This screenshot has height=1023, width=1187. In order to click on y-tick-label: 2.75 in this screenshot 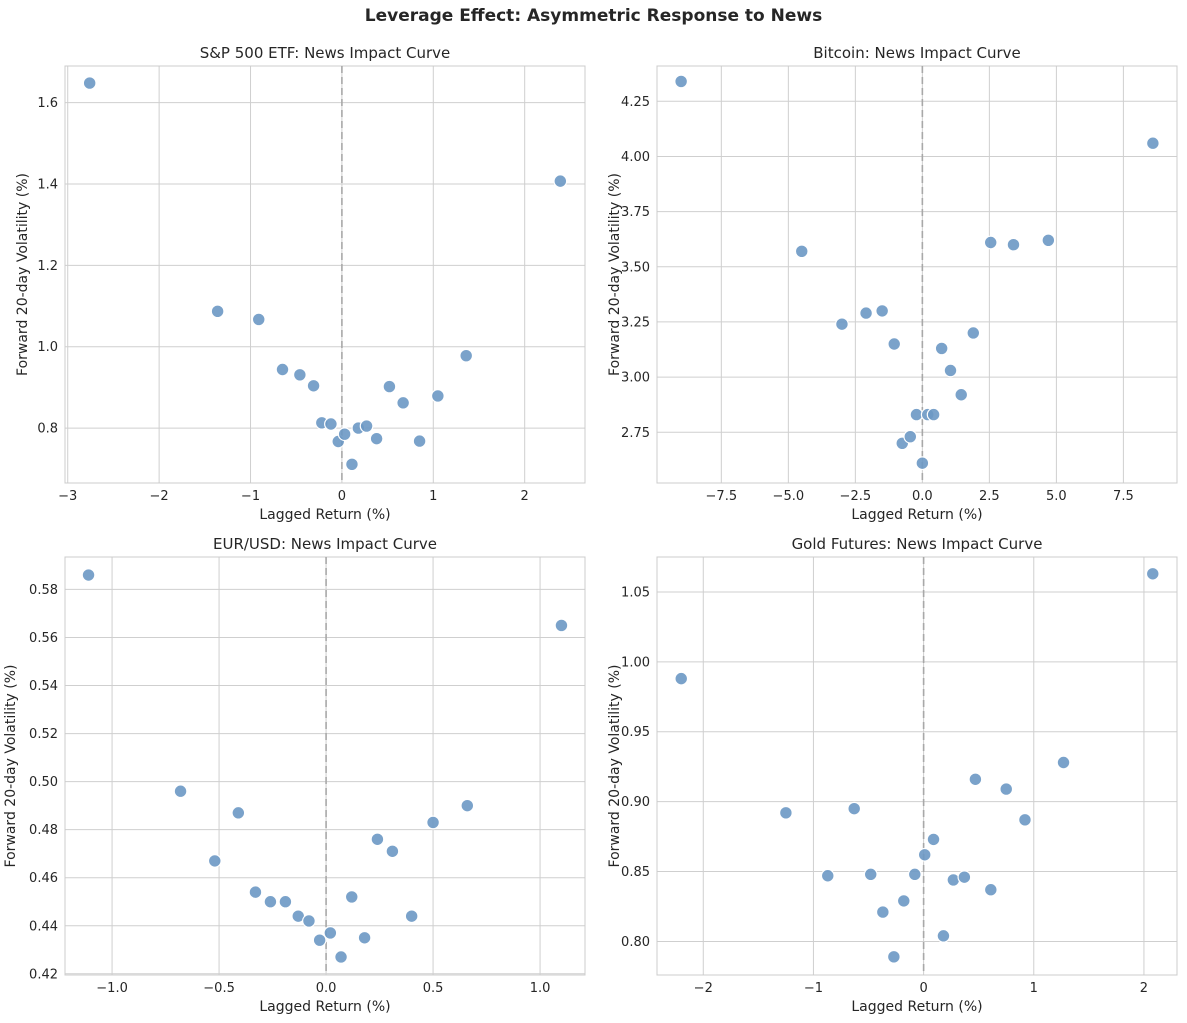, I will do `click(635, 433)`.